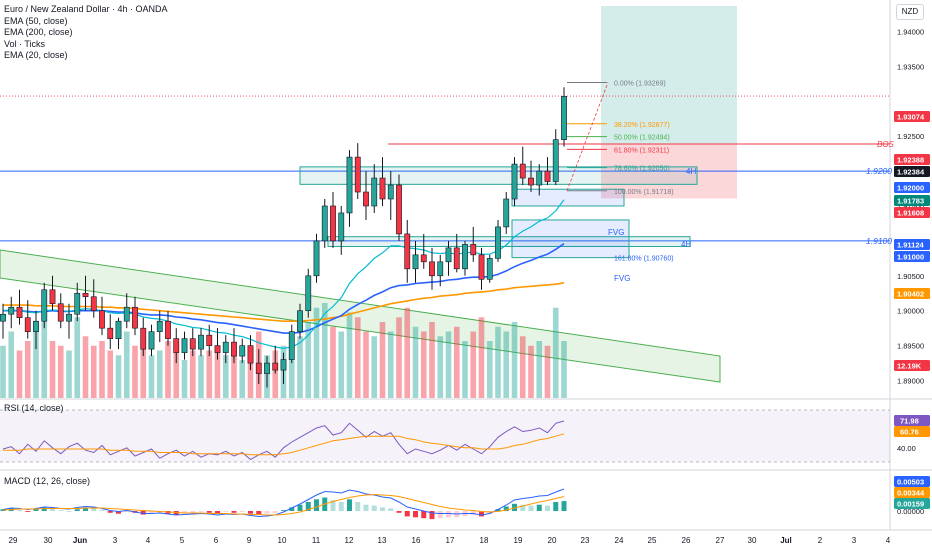 This screenshot has height=555, width=932. I want to click on price-badge-label: 1.90402, so click(910, 294).